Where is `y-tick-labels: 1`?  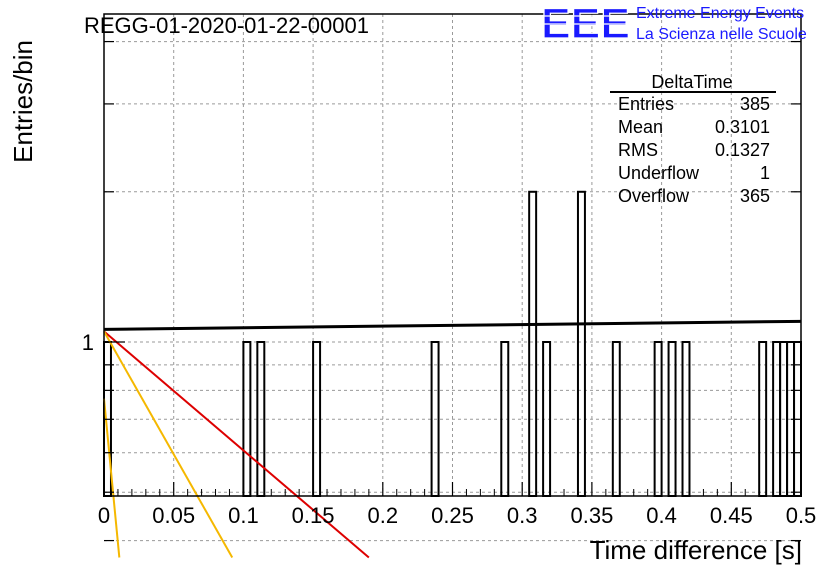 y-tick-labels: 1 is located at coordinates (88, 342).